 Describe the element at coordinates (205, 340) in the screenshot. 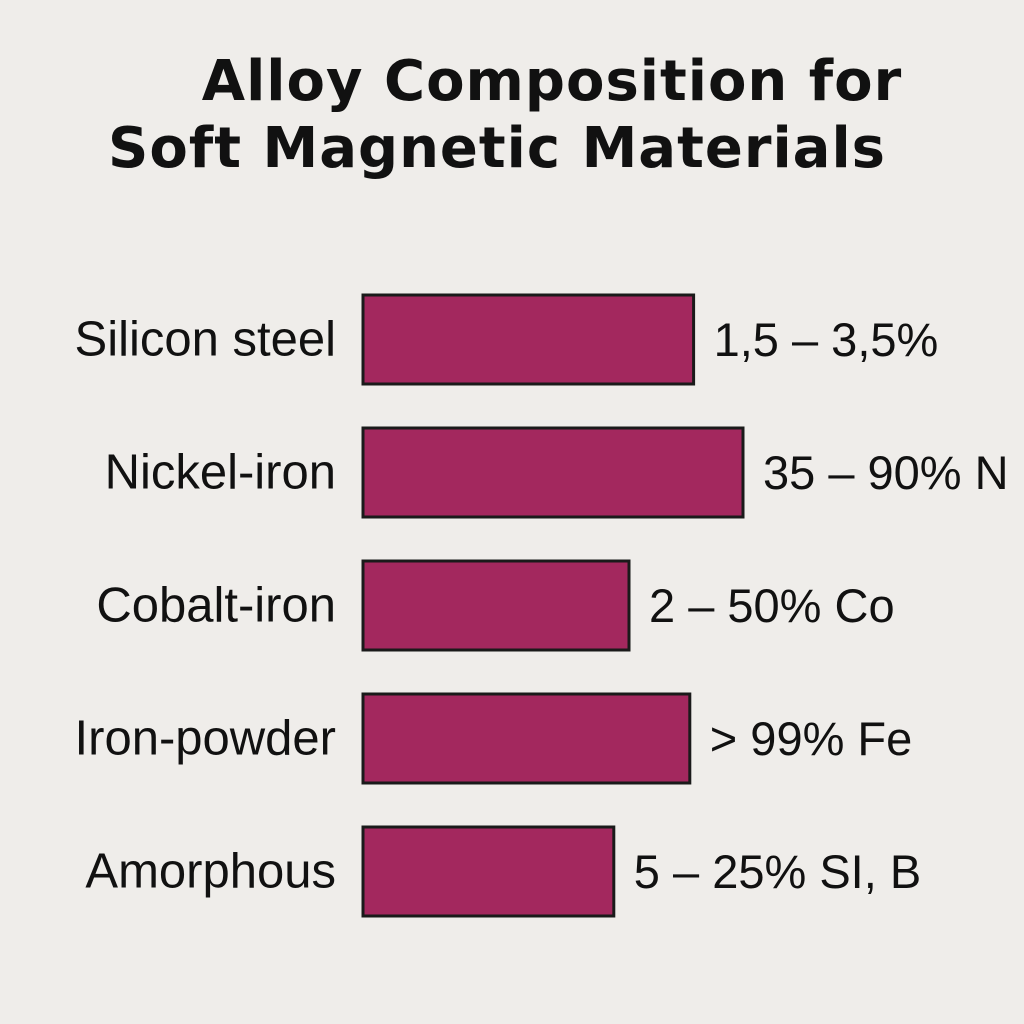

I see `category-label: Silicon steel` at that location.